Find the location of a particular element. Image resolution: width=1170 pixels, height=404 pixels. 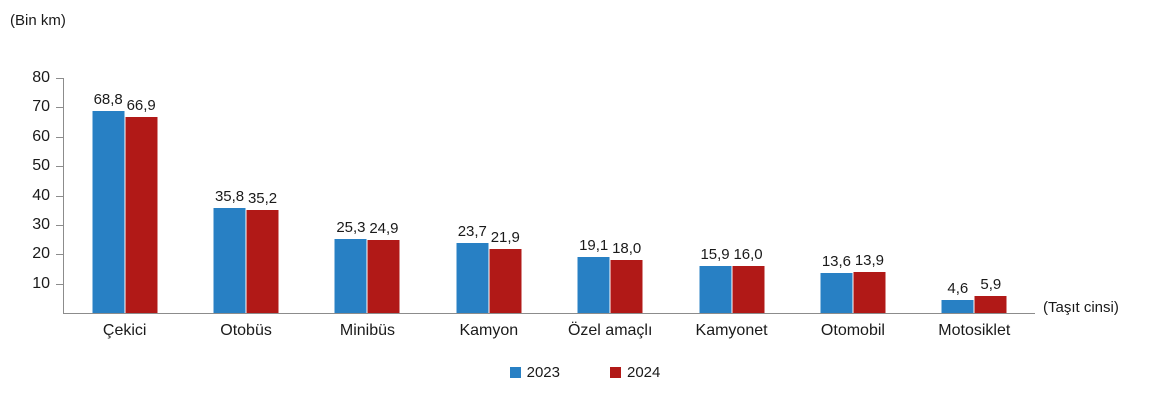

bar-pair: 15,9 16,0 is located at coordinates (732, 279).